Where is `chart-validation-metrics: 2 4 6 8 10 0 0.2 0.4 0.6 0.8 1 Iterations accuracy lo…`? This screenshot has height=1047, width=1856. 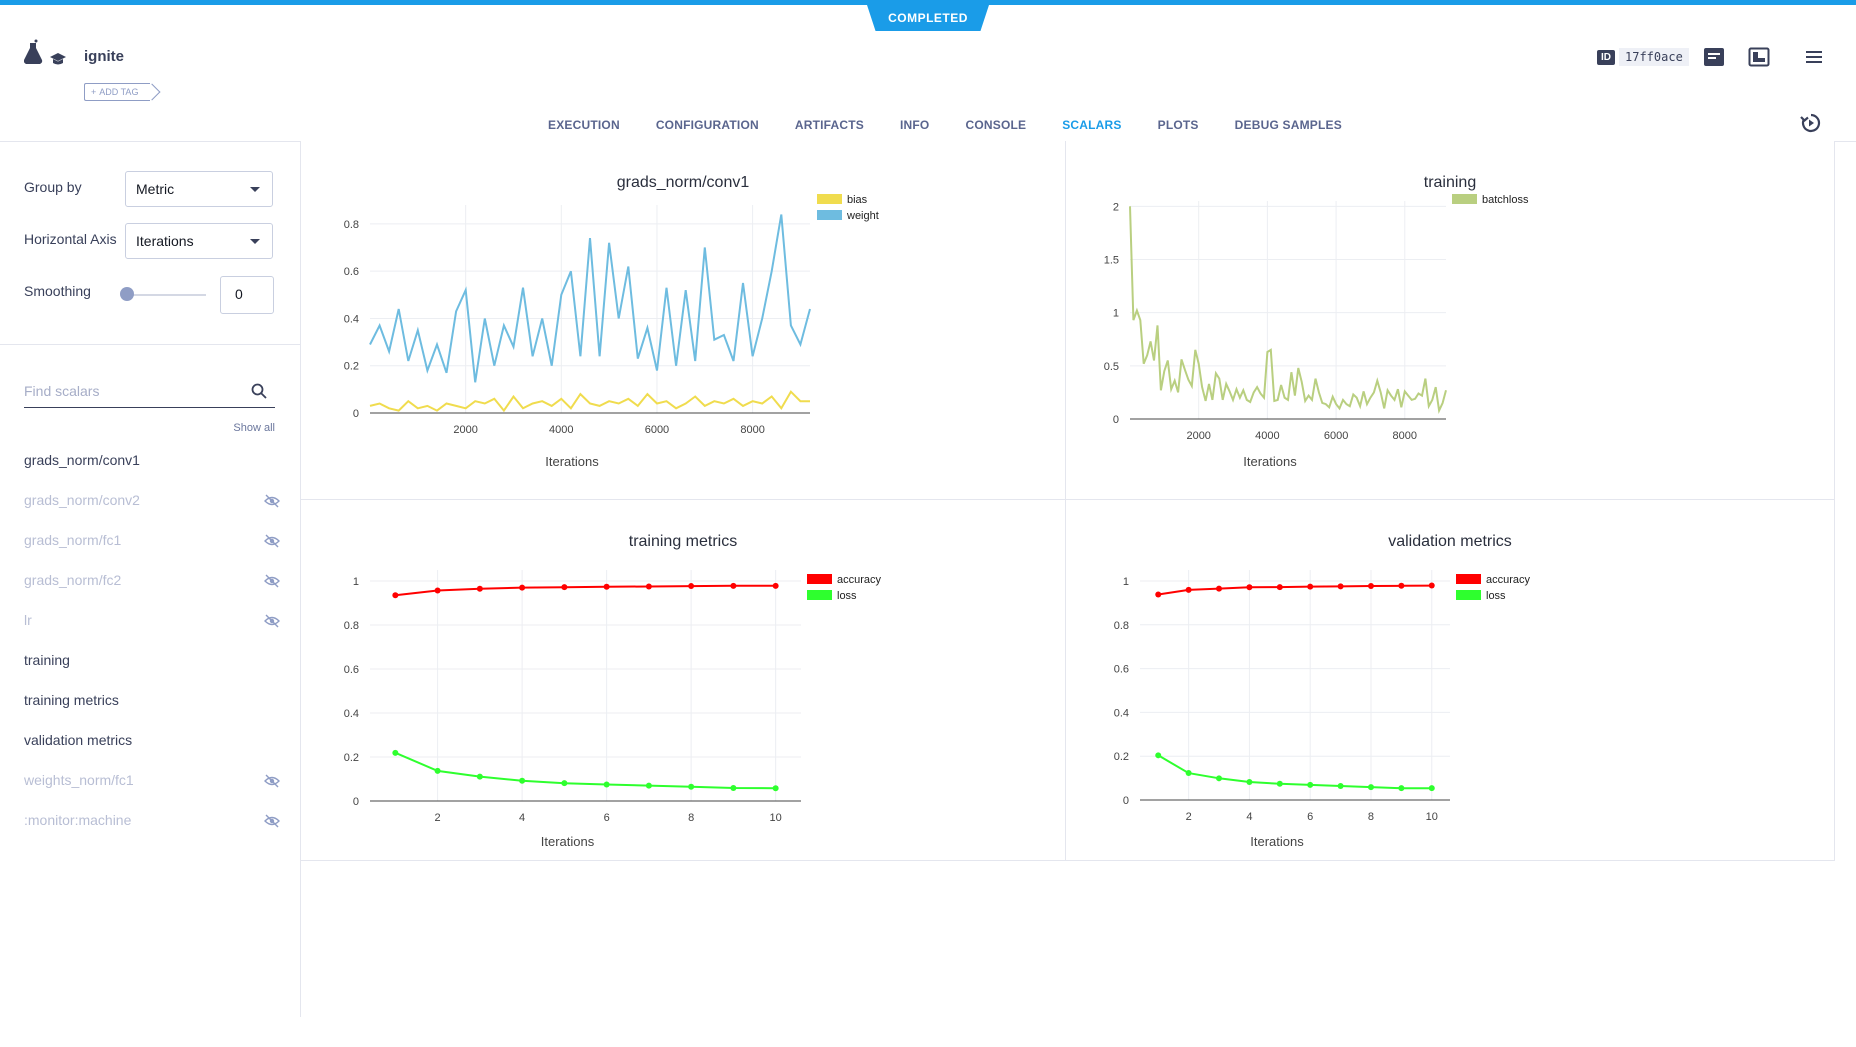
chart-validation-metrics: 2 4 6 8 10 0 0.2 0.4 0.6 0.8 1 Iterations accuracy lo… is located at coordinates (1450, 680).